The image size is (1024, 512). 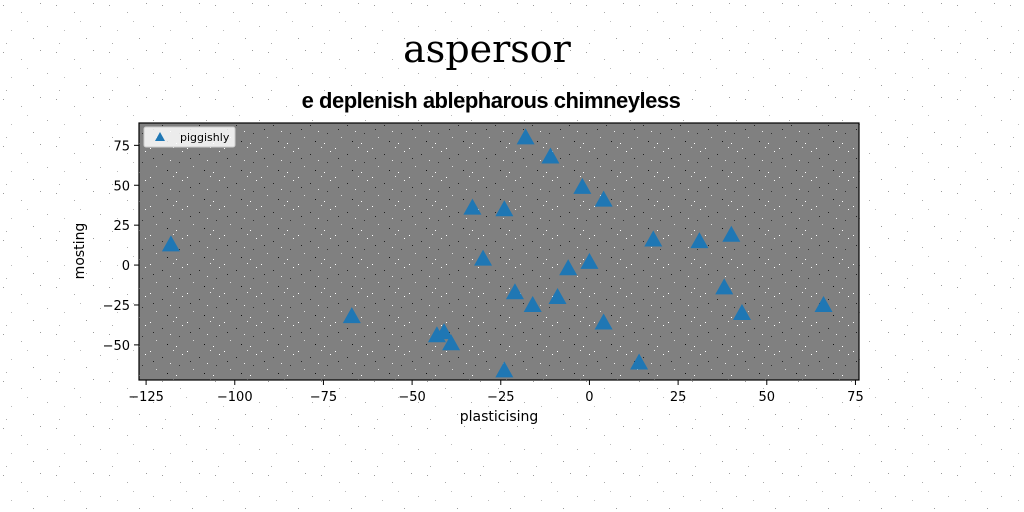 I want to click on x-tick-label: 25, so click(x=678, y=397).